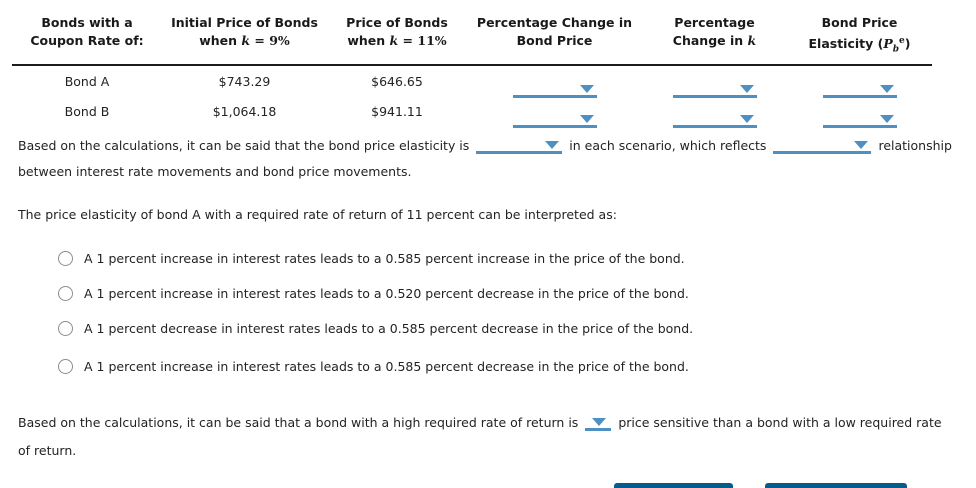 The width and height of the screenshot is (976, 488). What do you see at coordinates (859, 87) in the screenshot?
I see `dropdown-elasticity-bond-a` at bounding box center [859, 87].